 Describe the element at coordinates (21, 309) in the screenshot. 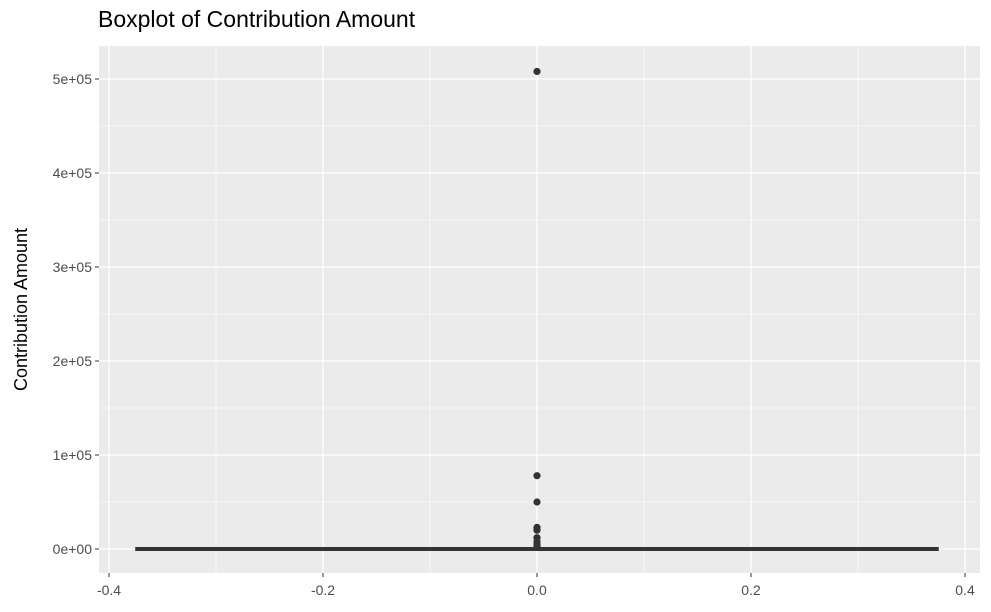

I see `y-axis-title: Contribution Amount` at that location.